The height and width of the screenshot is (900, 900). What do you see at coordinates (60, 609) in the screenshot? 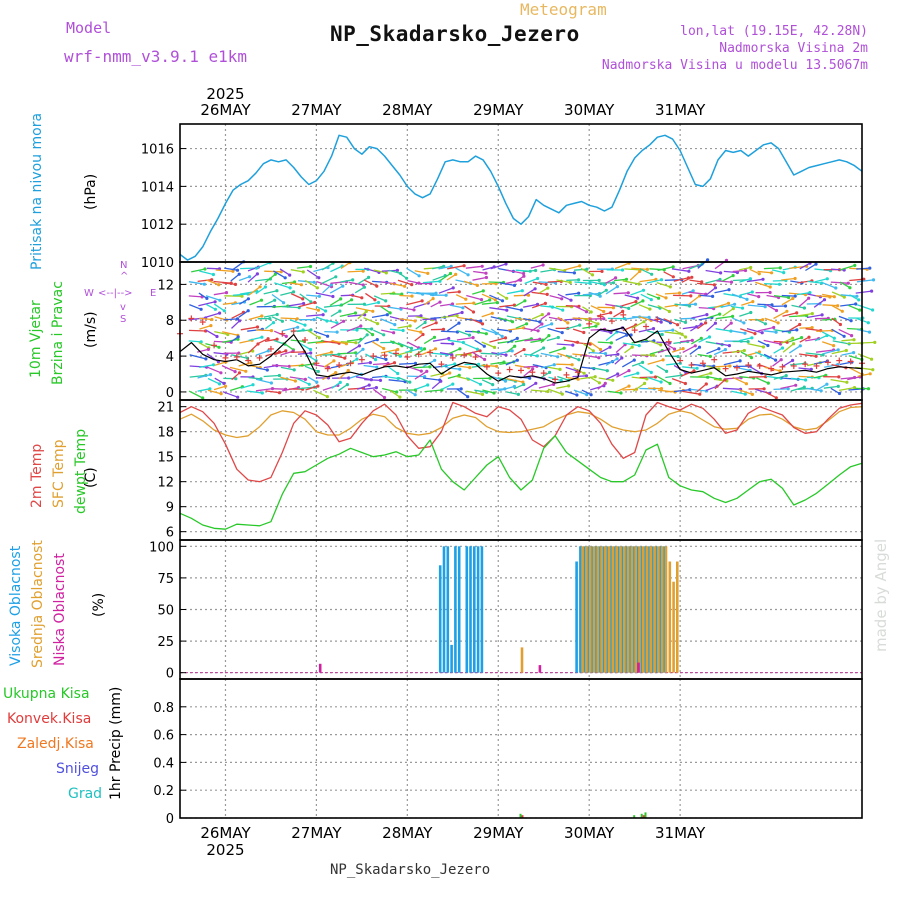
I see `cloud-low-label: Niska Oblacnost` at bounding box center [60, 609].